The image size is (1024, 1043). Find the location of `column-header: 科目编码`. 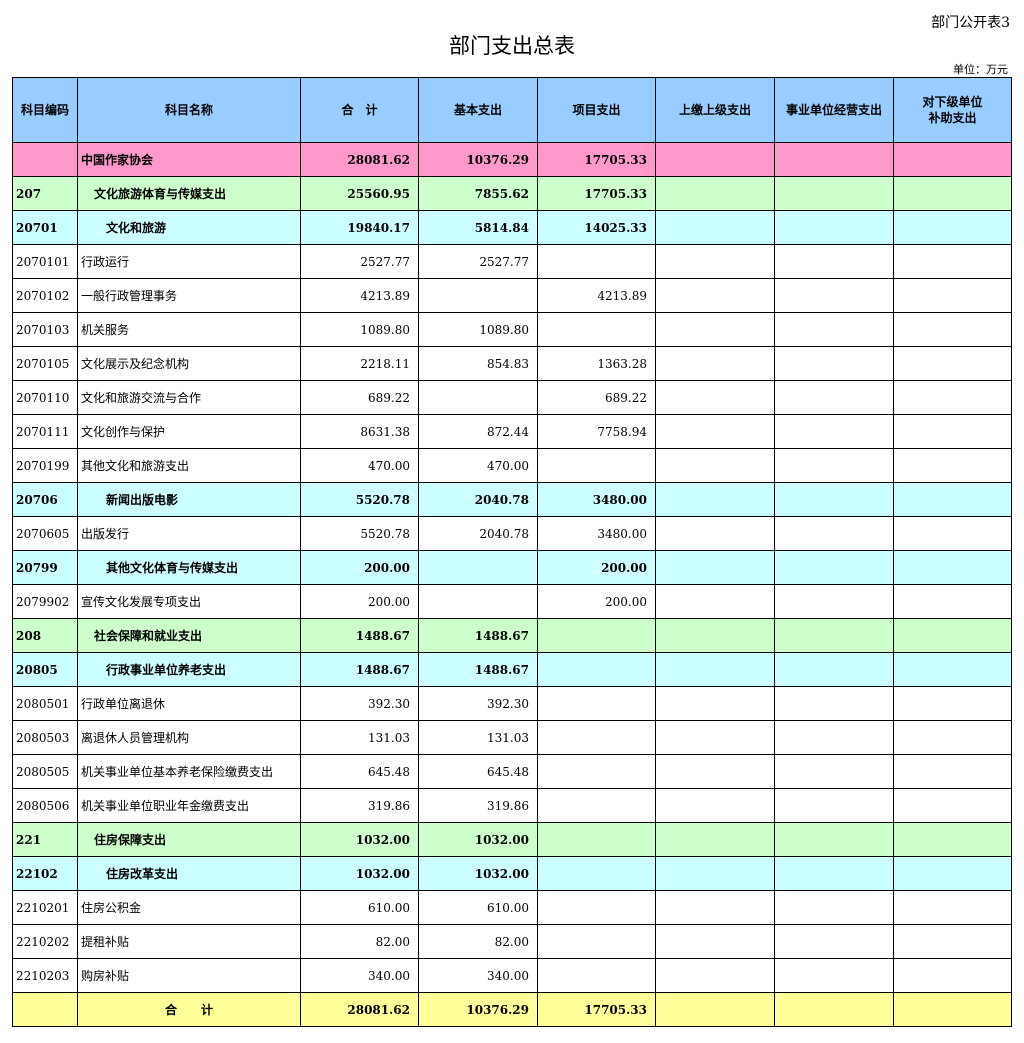

column-header: 科目编码 is located at coordinates (45, 110).